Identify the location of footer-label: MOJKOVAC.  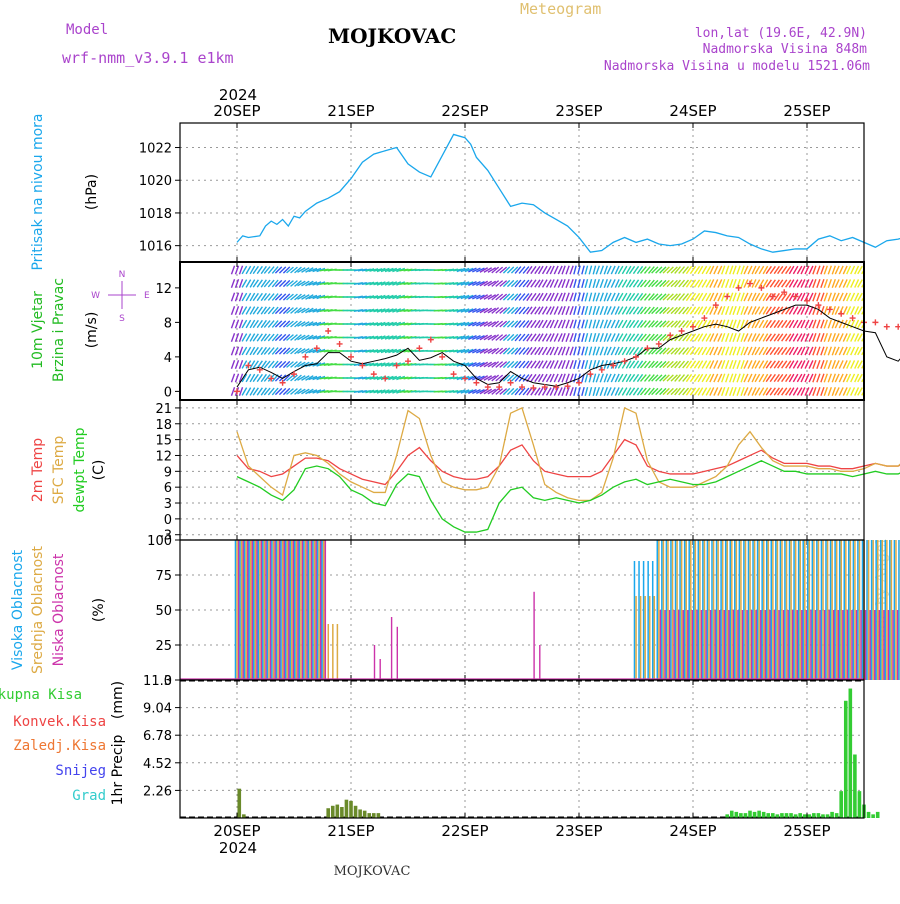
(372, 871).